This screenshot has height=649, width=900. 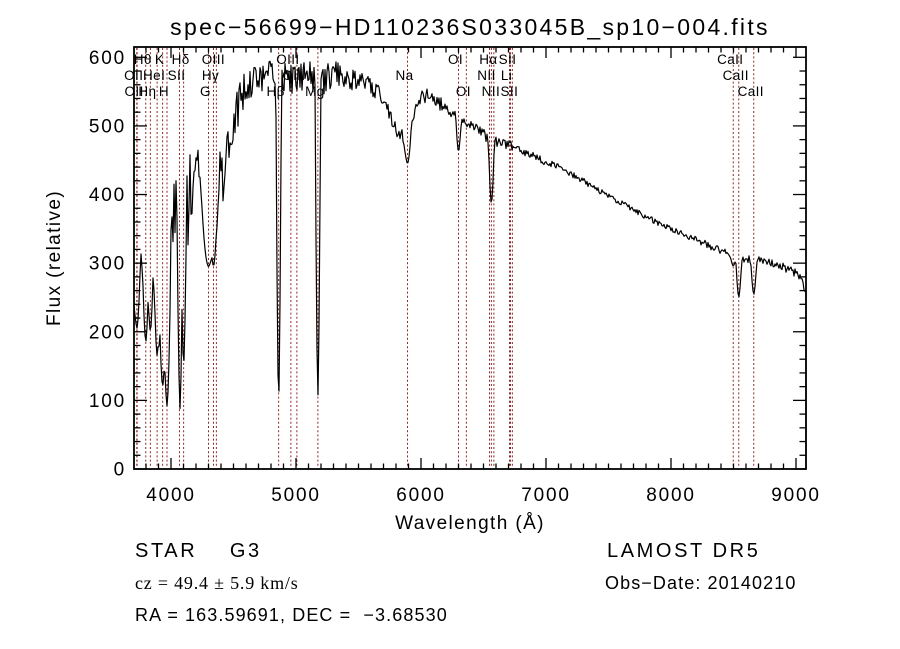 I want to click on class-label: STAR G3, so click(x=198, y=551).